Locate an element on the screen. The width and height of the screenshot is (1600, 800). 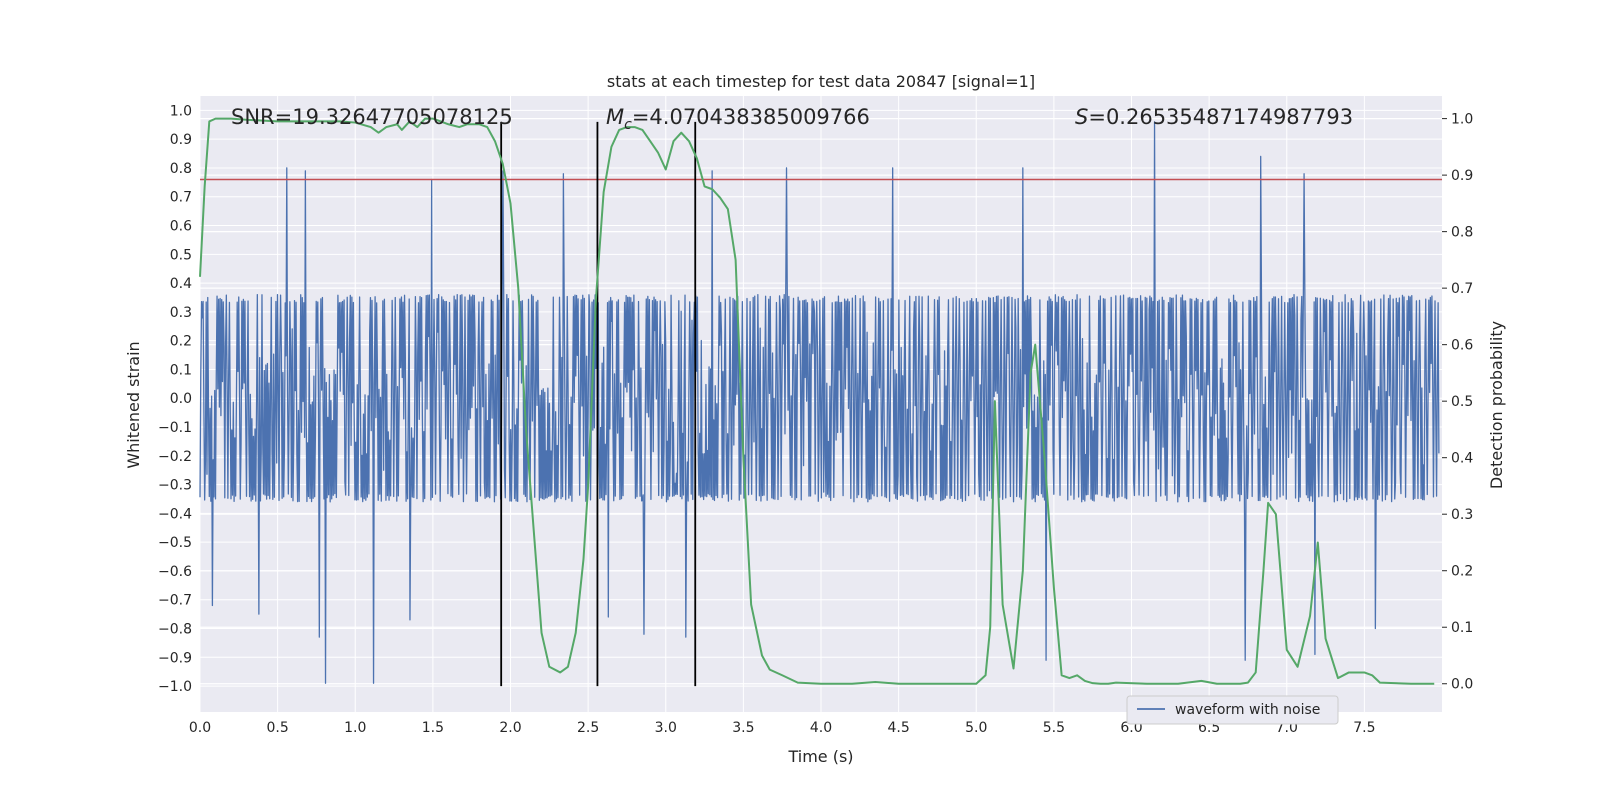
x-tick-label: 3.5 is located at coordinates (743, 728).